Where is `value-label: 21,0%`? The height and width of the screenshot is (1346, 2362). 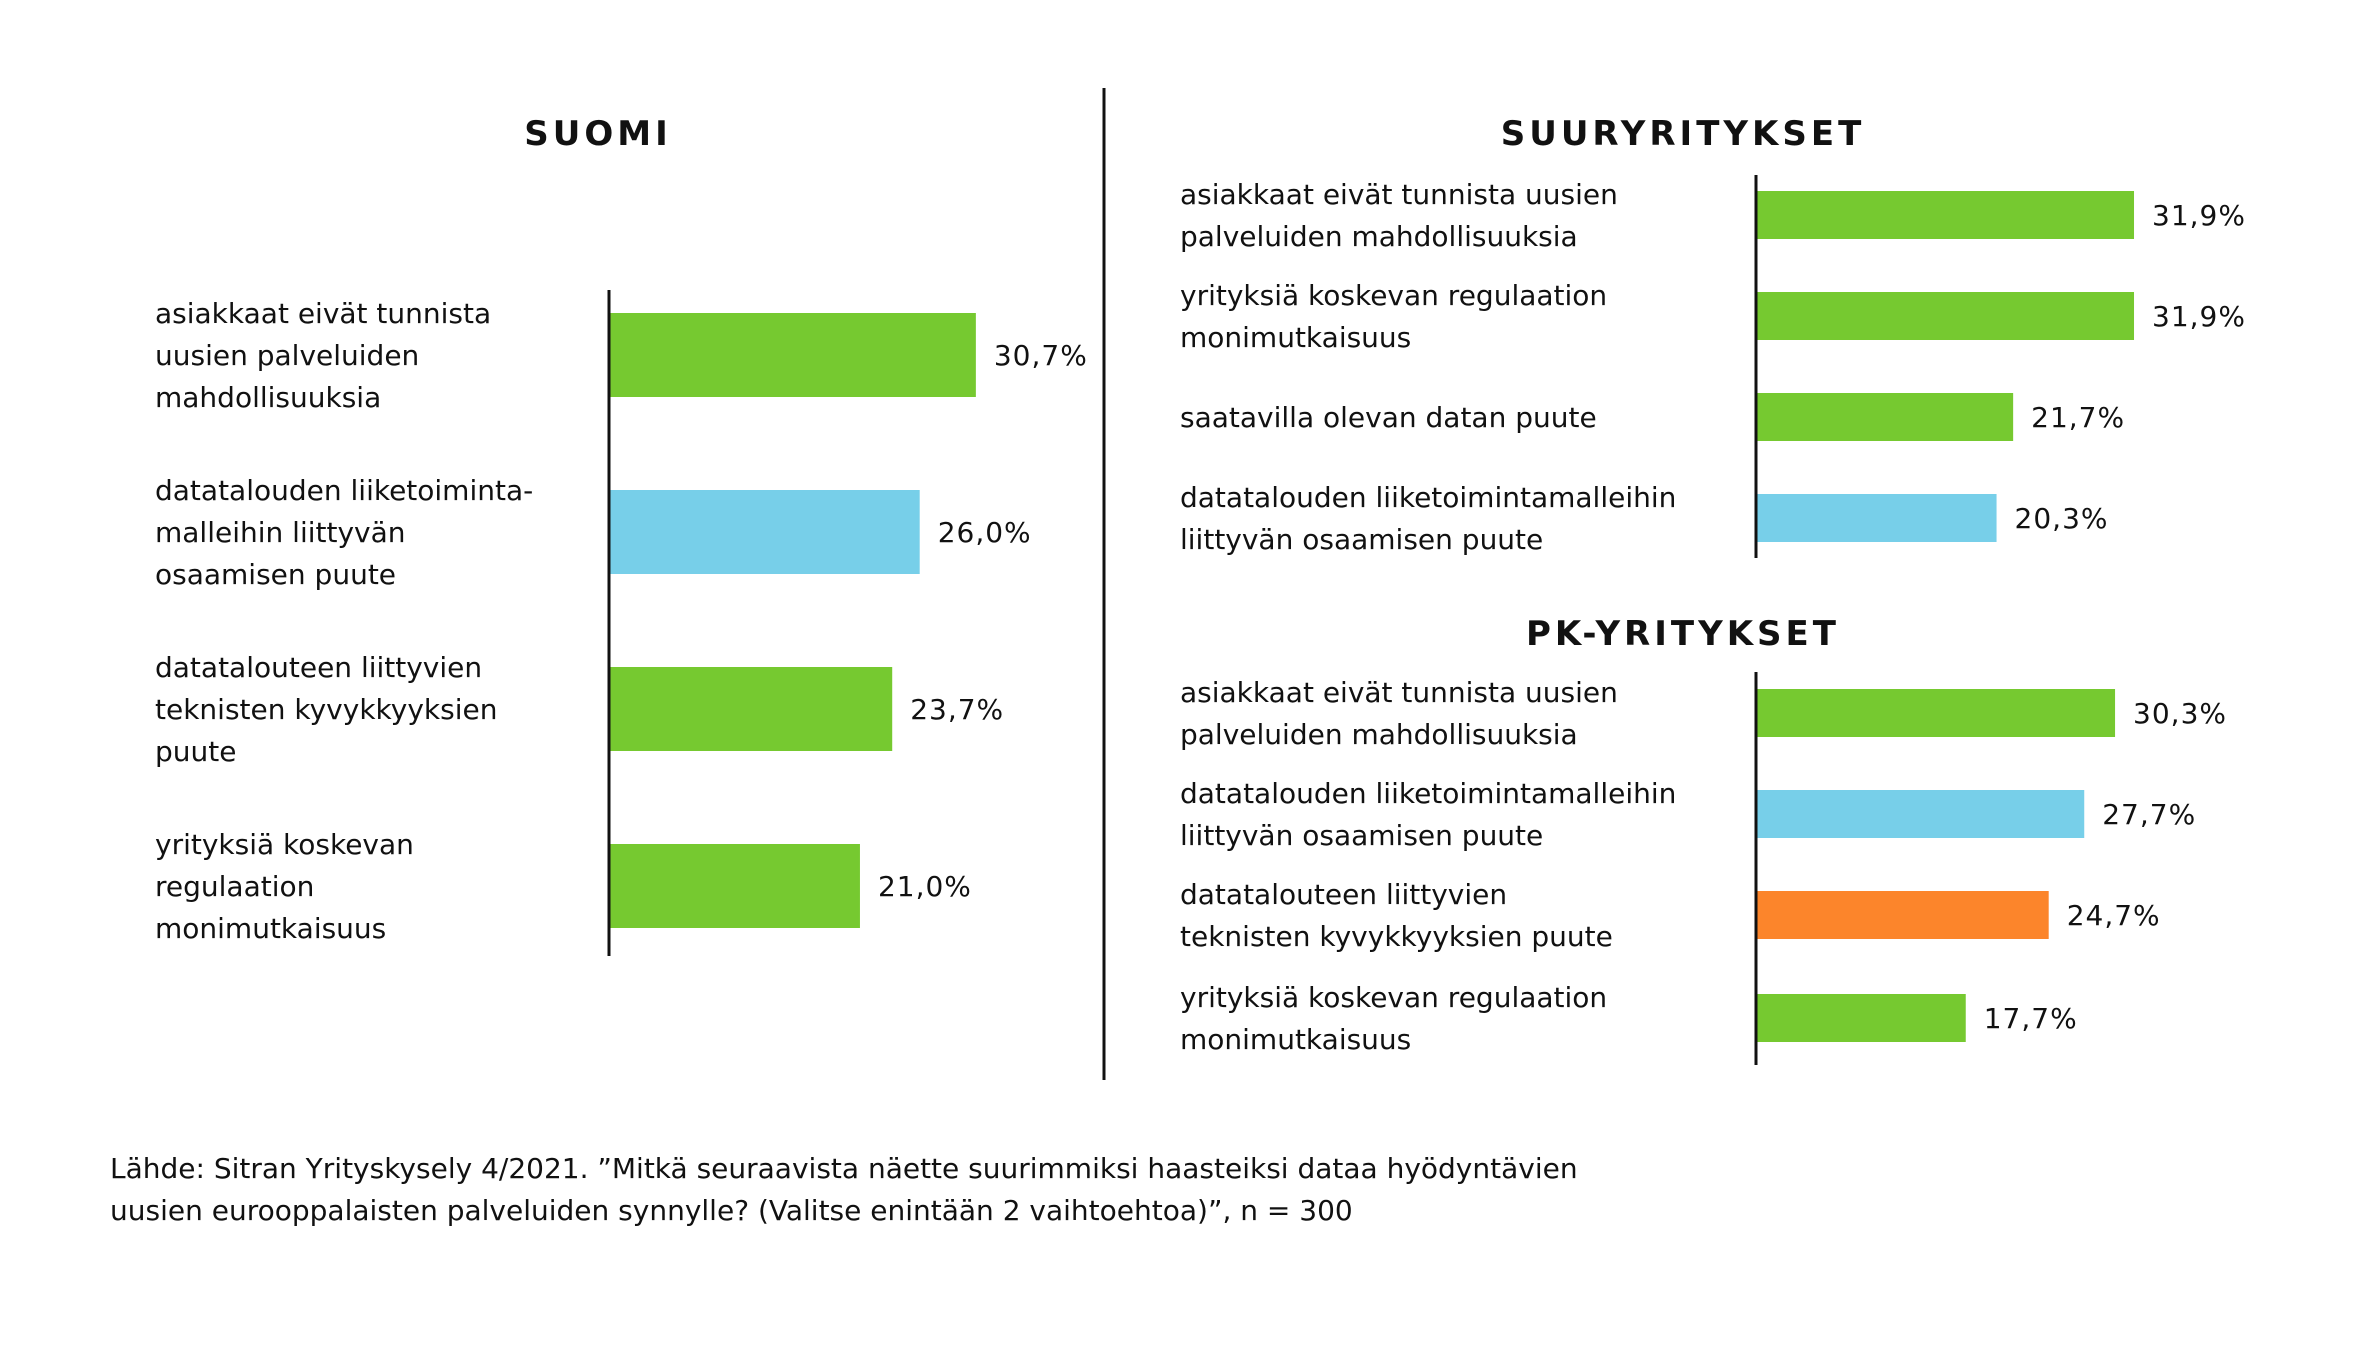 value-label: 21,0% is located at coordinates (925, 886).